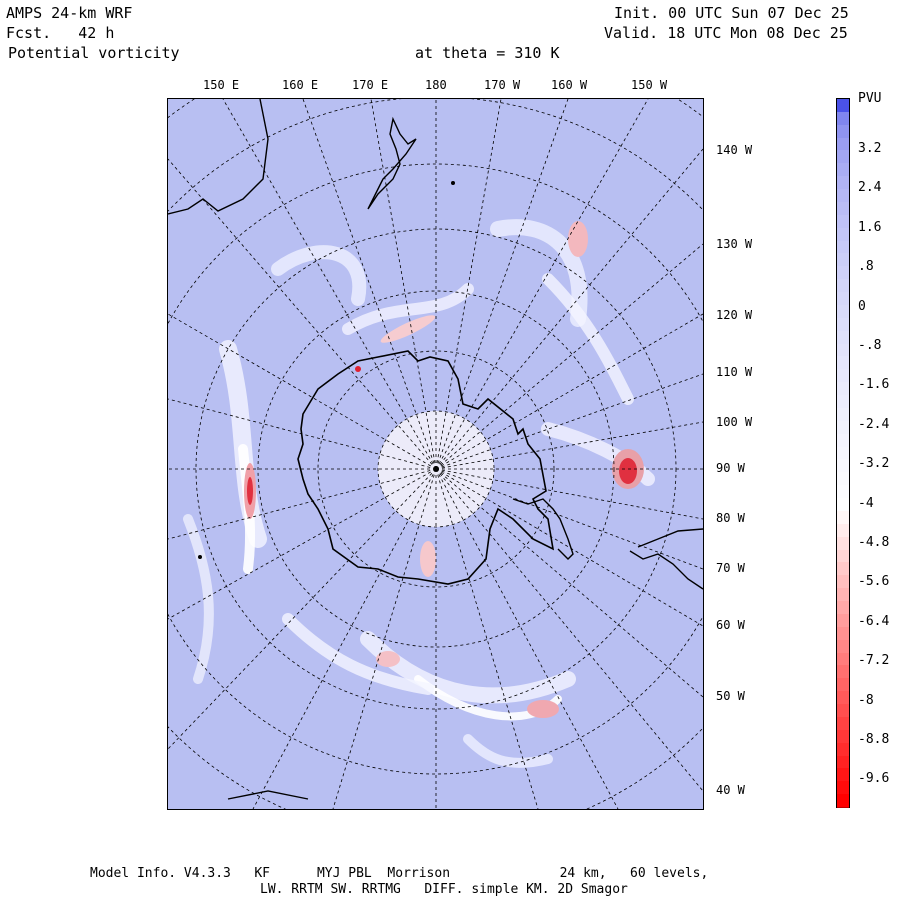  Describe the element at coordinates (870, 345) in the screenshot. I see `colorbar-tick-label: -.8` at that location.